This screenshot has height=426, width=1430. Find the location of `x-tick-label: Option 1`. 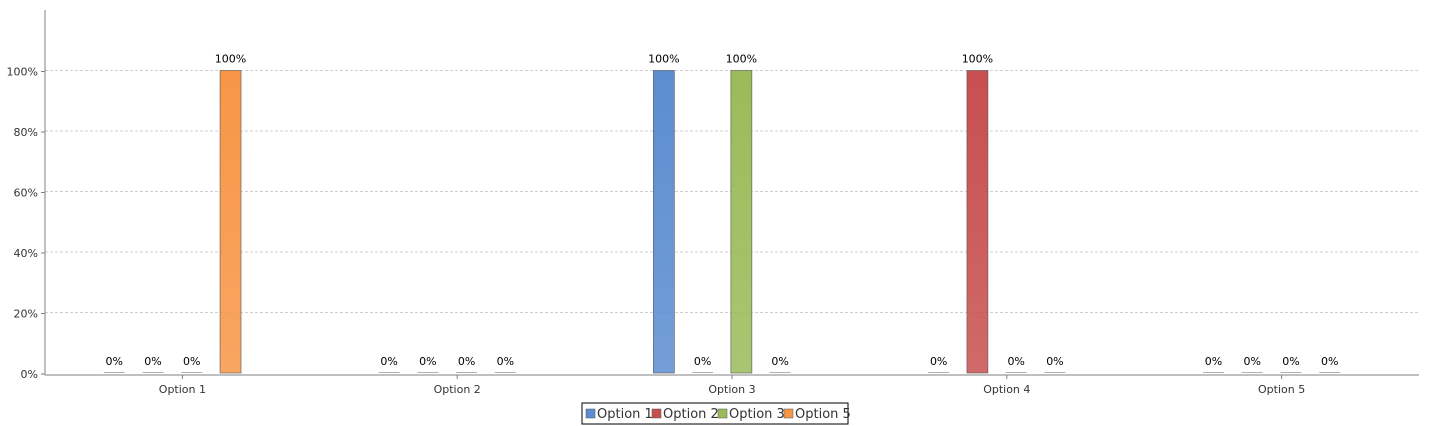

x-tick-label: Option 1 is located at coordinates (182, 389).